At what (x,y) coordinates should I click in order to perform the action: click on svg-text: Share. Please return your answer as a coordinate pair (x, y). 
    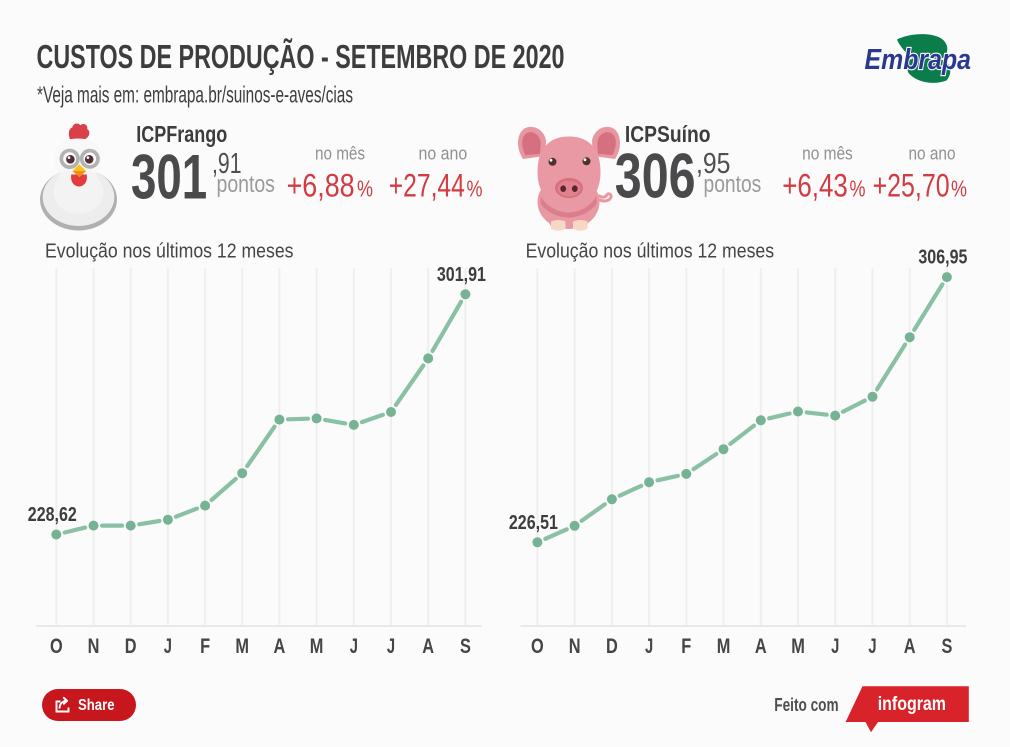
    Looking at the image, I should click on (96, 705).